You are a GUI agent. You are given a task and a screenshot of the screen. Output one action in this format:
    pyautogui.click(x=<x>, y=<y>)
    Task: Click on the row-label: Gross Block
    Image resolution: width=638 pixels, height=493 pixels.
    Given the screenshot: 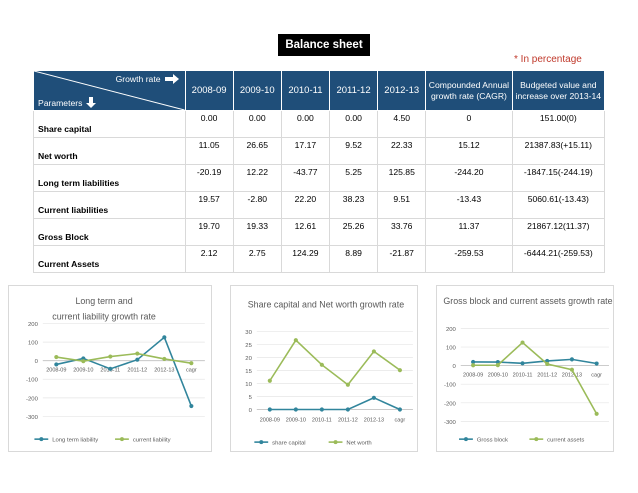 What is the action you would take?
    pyautogui.click(x=109, y=232)
    